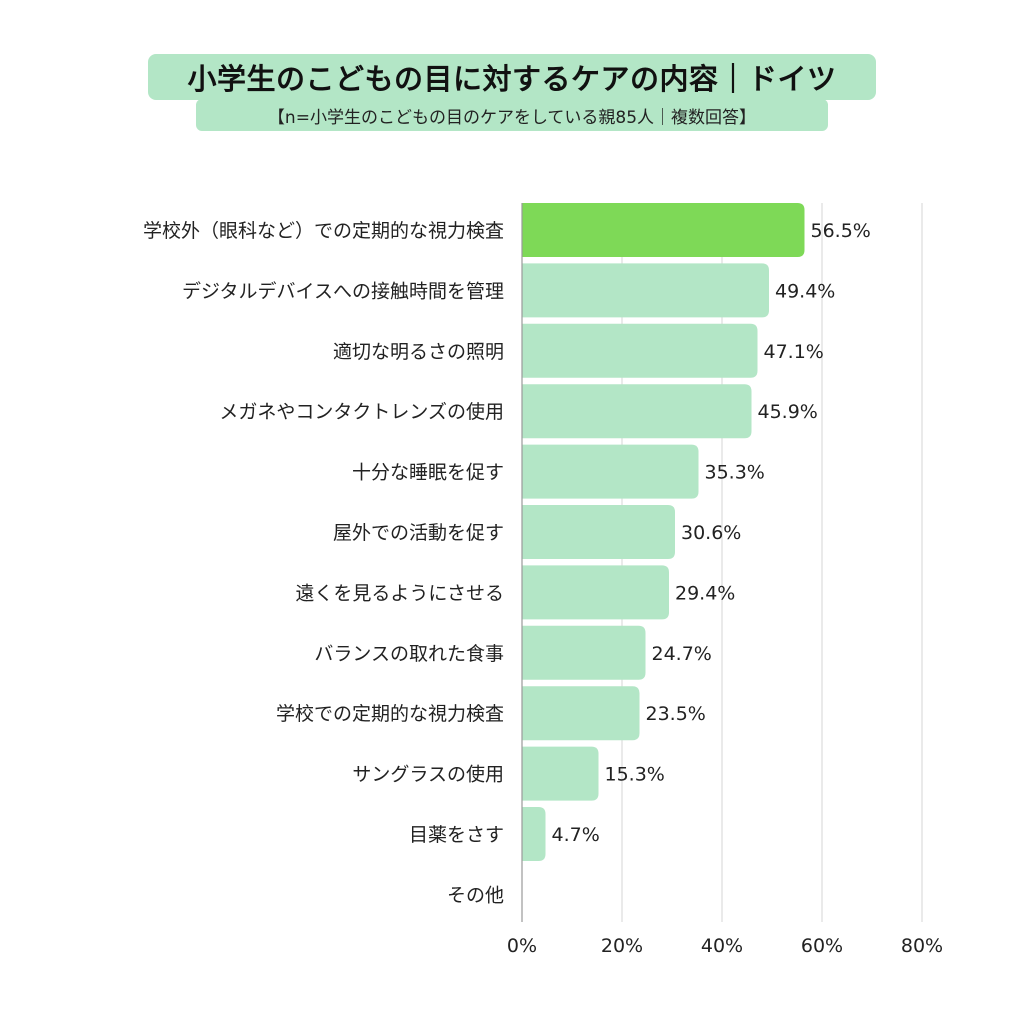 This screenshot has height=1024, width=1024. I want to click on category-label: 学校での定期的な視力検査, so click(390, 714).